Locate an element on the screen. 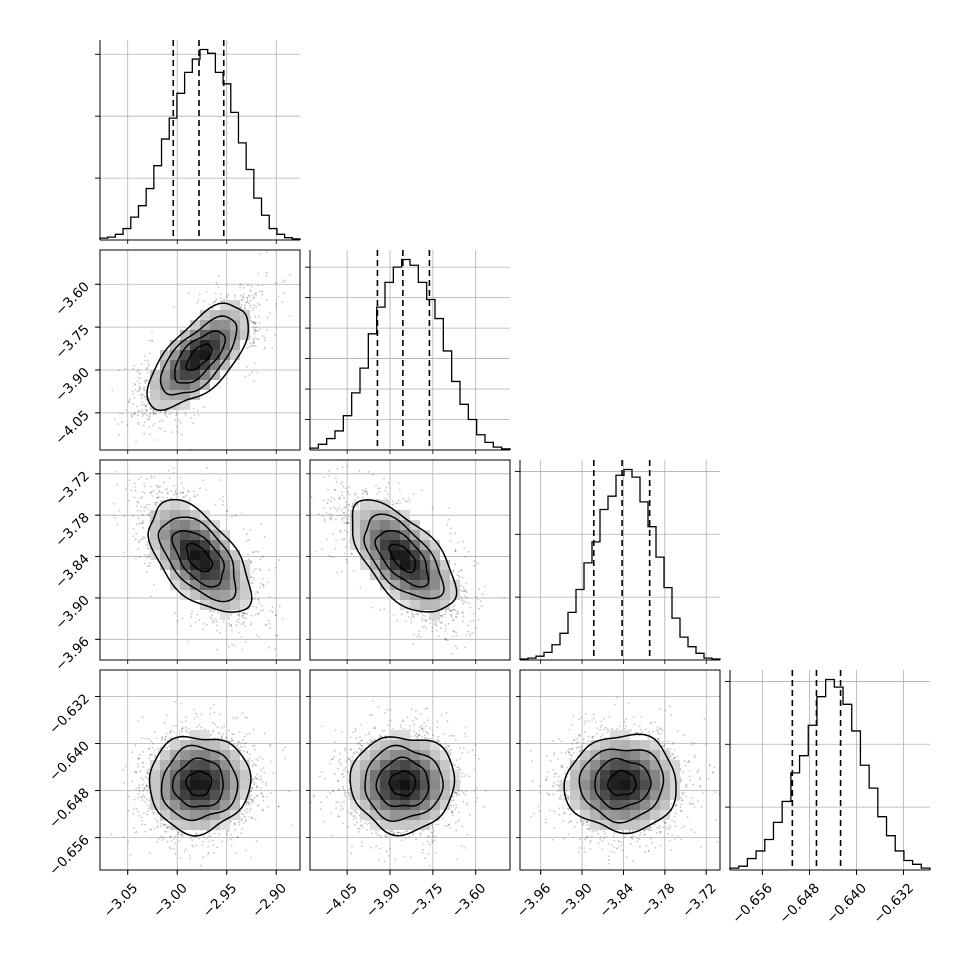 The width and height of the screenshot is (970, 970). x-tick-label: −0.632 is located at coordinates (893, 903).